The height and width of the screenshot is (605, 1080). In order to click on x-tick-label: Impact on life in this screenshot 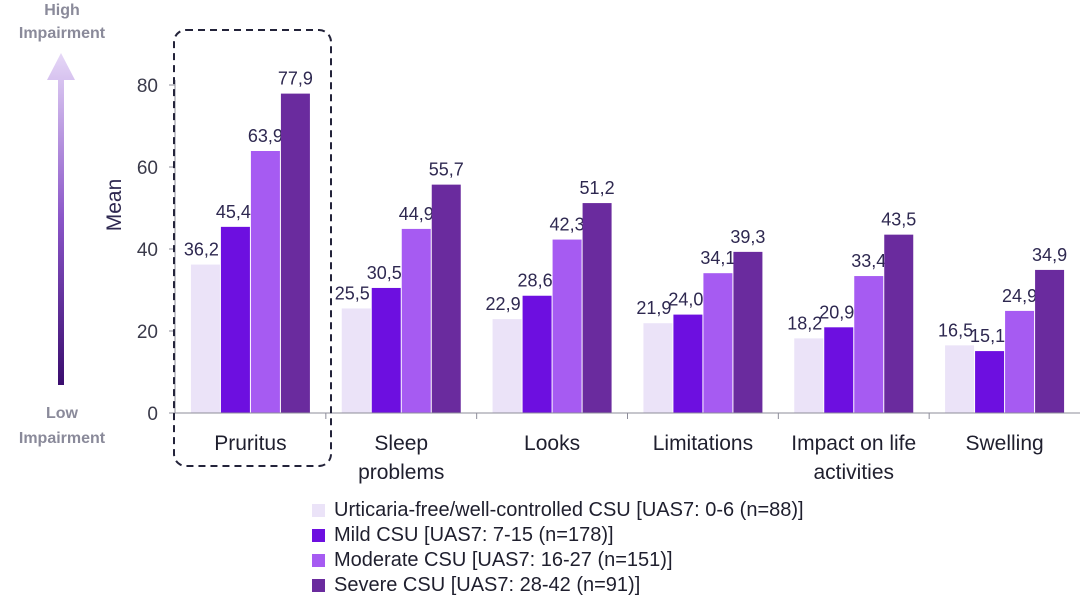, I will do `click(853, 443)`.